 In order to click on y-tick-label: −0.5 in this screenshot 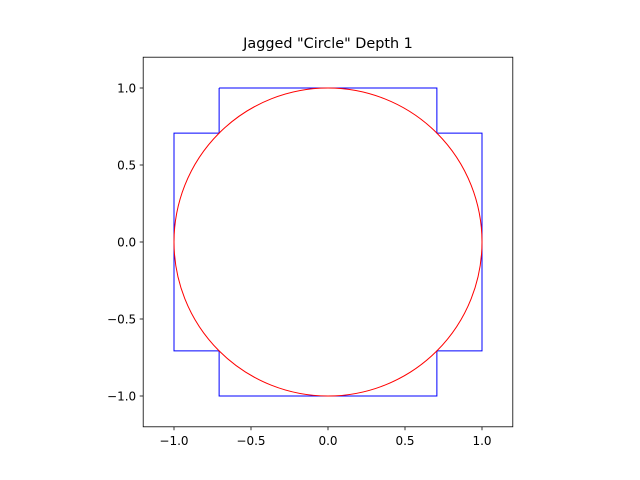, I will do `click(121, 320)`.